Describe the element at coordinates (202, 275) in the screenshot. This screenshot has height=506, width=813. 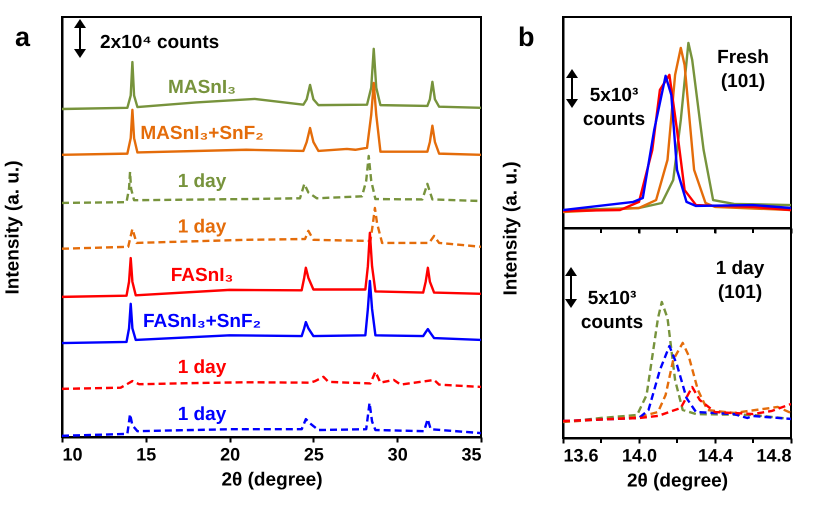
I see `series-label: FASnI₃` at that location.